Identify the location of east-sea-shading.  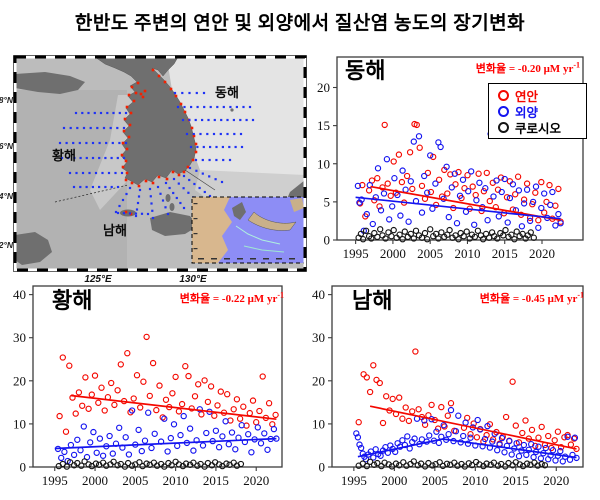
(236, 121).